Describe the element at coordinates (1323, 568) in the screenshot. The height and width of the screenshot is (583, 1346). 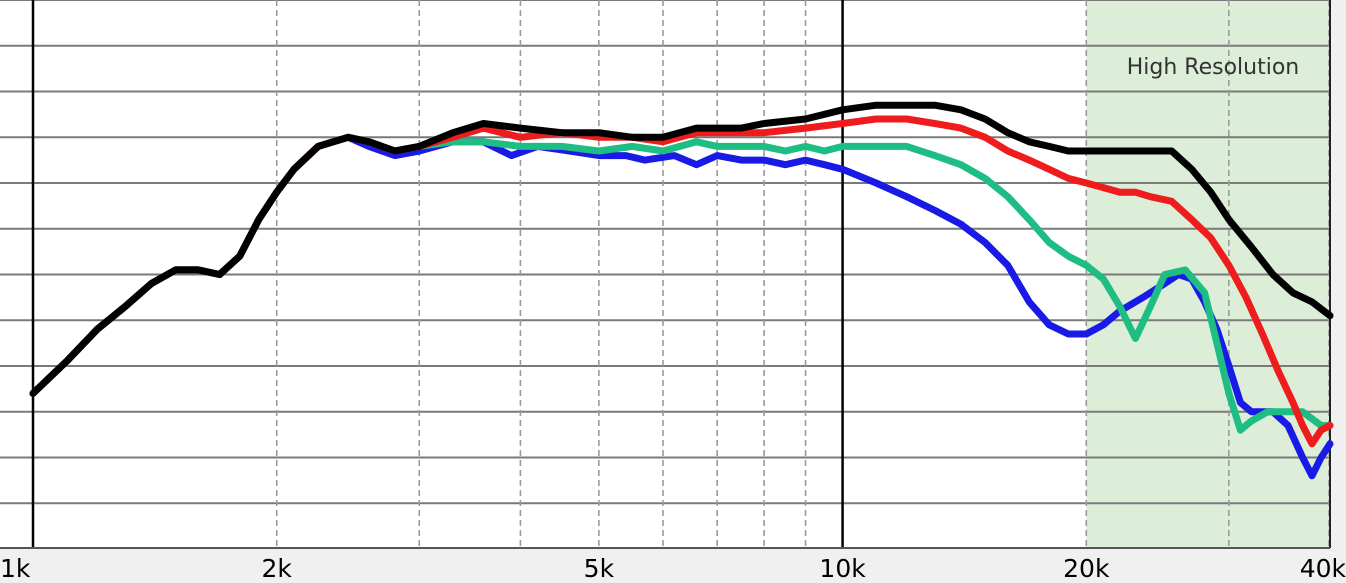
I see `x-tick-label: 40k` at that location.